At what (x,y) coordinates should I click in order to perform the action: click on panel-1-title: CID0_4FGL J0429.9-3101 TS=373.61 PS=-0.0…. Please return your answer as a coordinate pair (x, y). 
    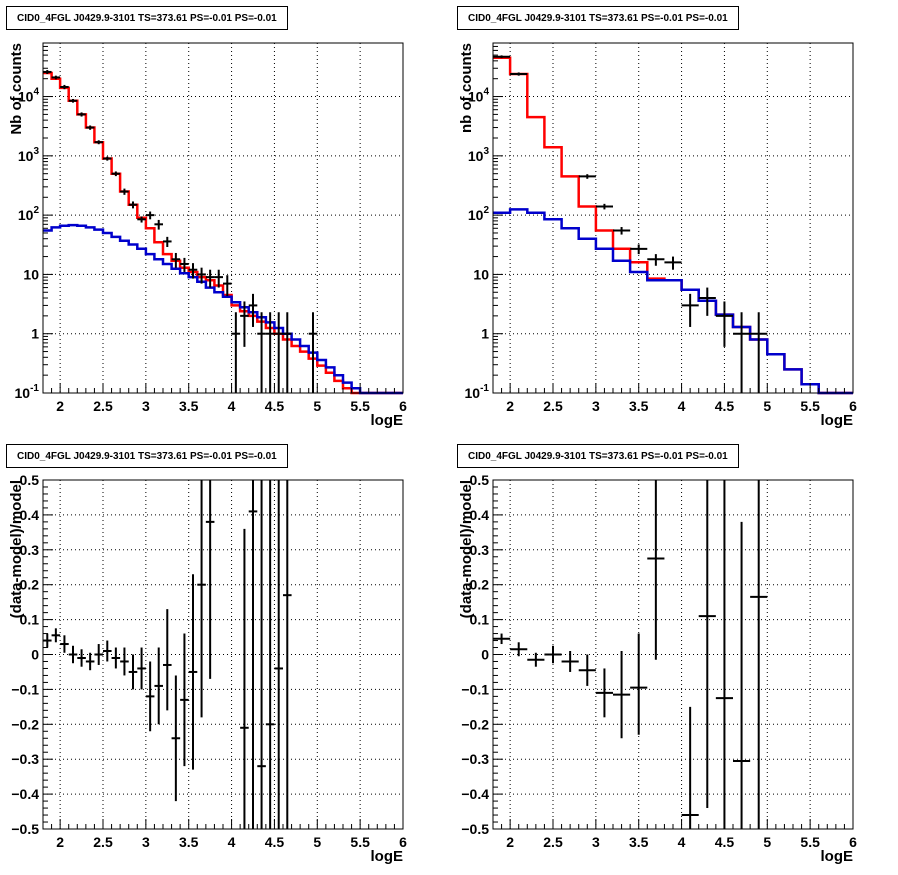
    Looking at the image, I should click on (147, 18).